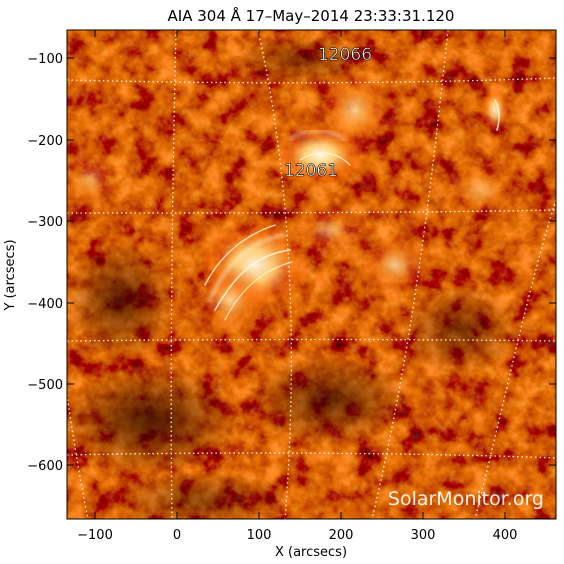  Describe the element at coordinates (466, 499) in the screenshot. I see `solarmonitor-watermark: SolarMonitor.org` at that location.